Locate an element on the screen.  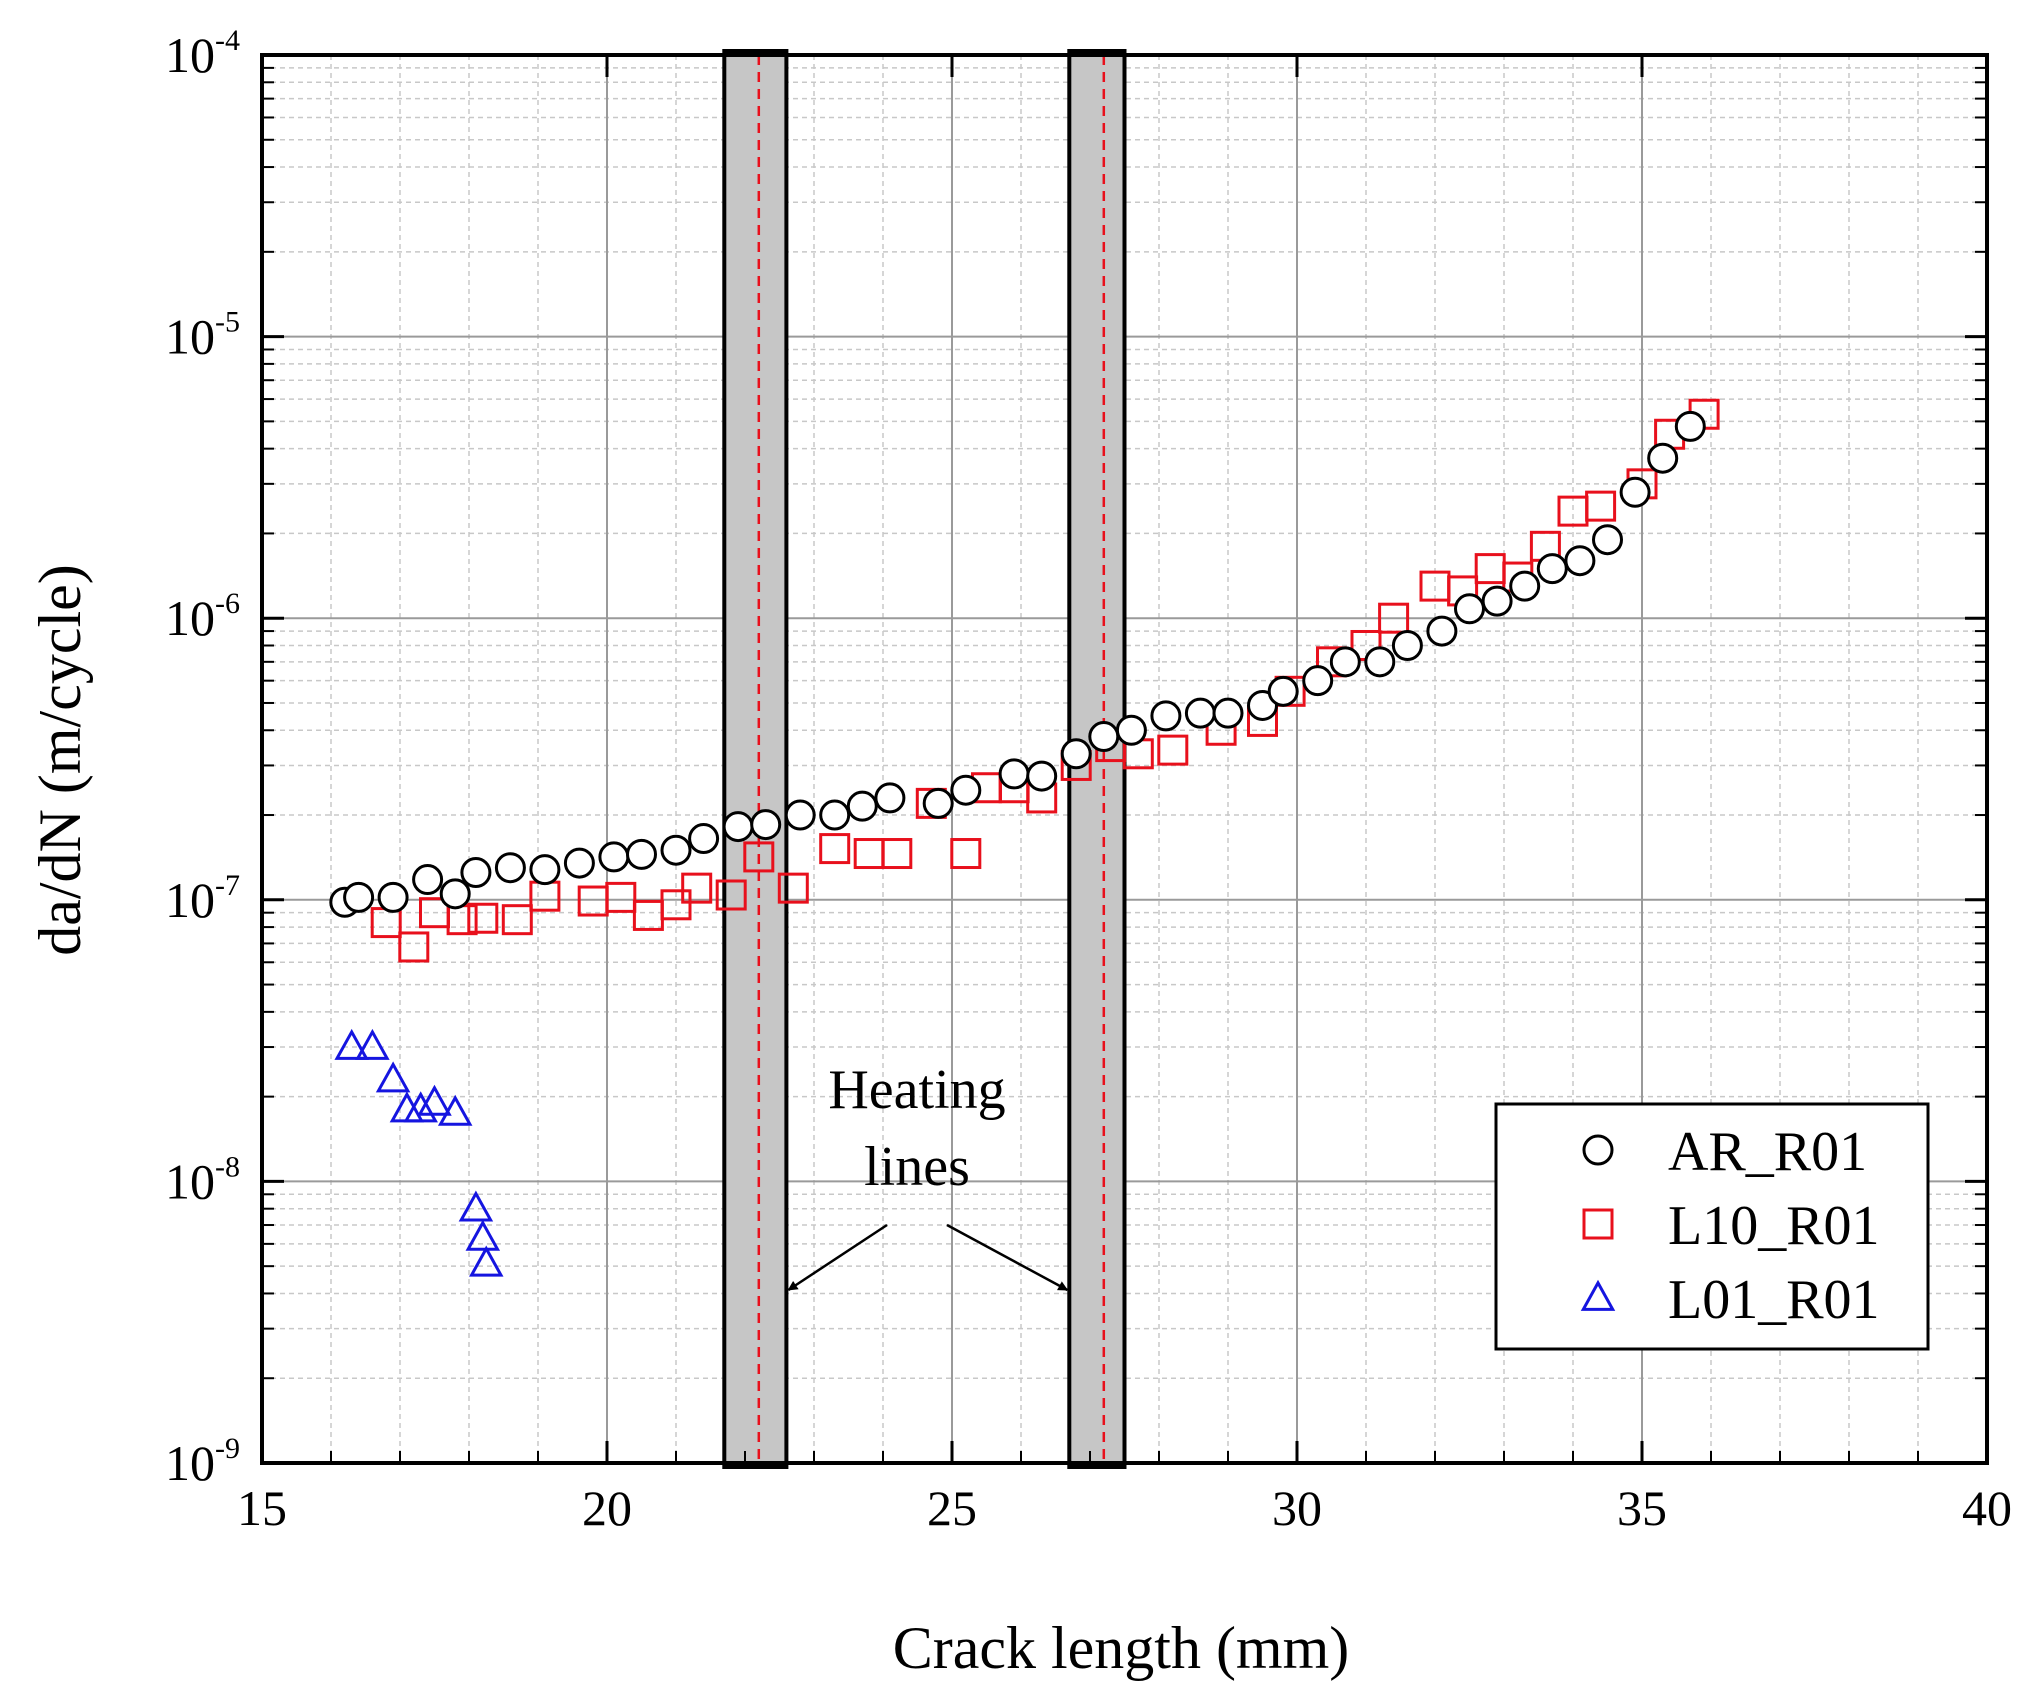
annotation: Heating lines is located at coordinates (928, 1175).